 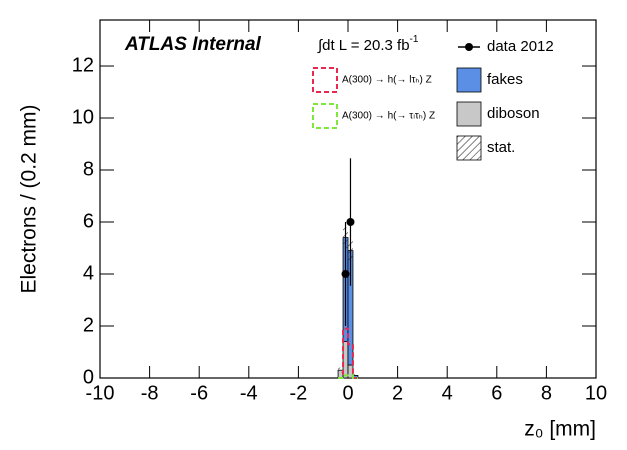 What do you see at coordinates (505, 79) in the screenshot?
I see `legend-label: fakes` at bounding box center [505, 79].